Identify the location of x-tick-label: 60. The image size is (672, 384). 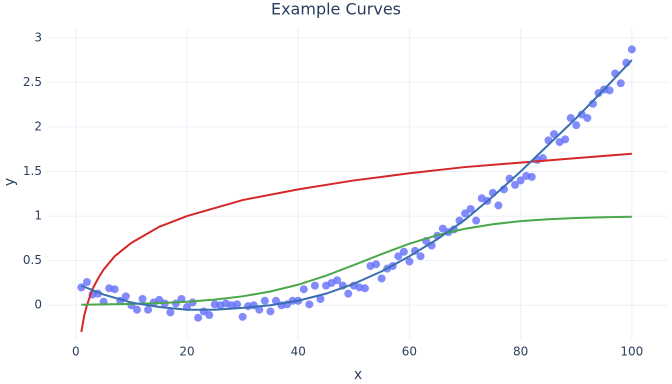
(409, 352).